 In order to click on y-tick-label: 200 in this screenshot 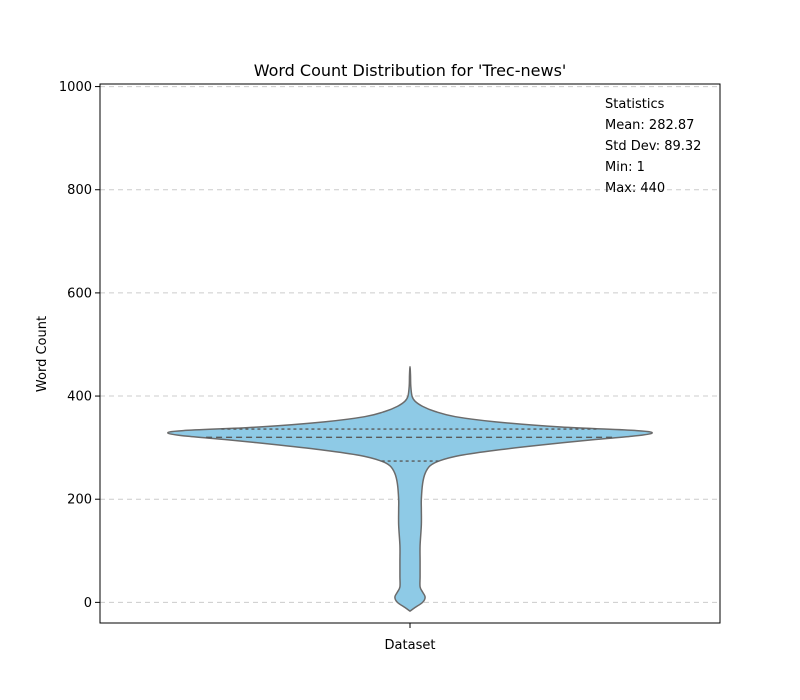, I will do `click(79, 500)`.